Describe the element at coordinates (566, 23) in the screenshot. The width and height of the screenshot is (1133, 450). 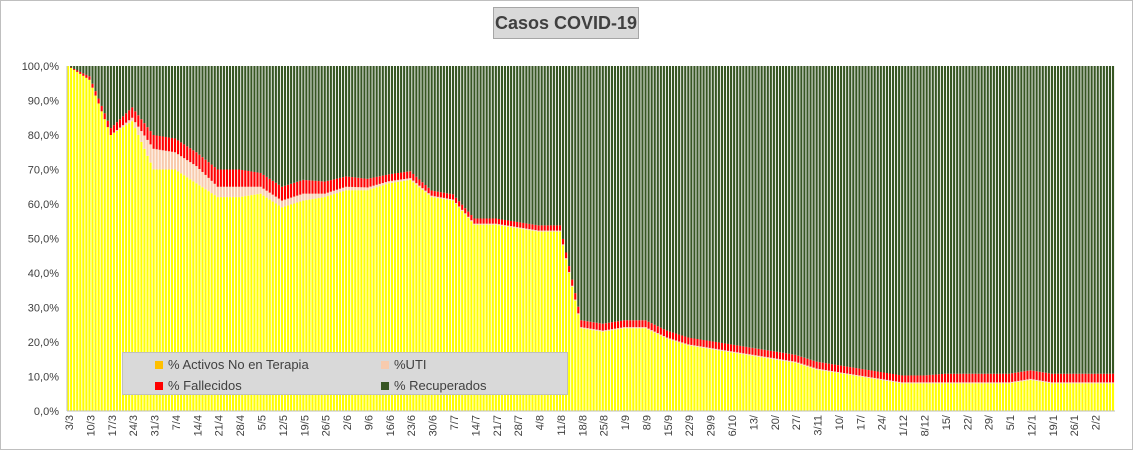
I see `chart-title: Casos COVID-19` at that location.